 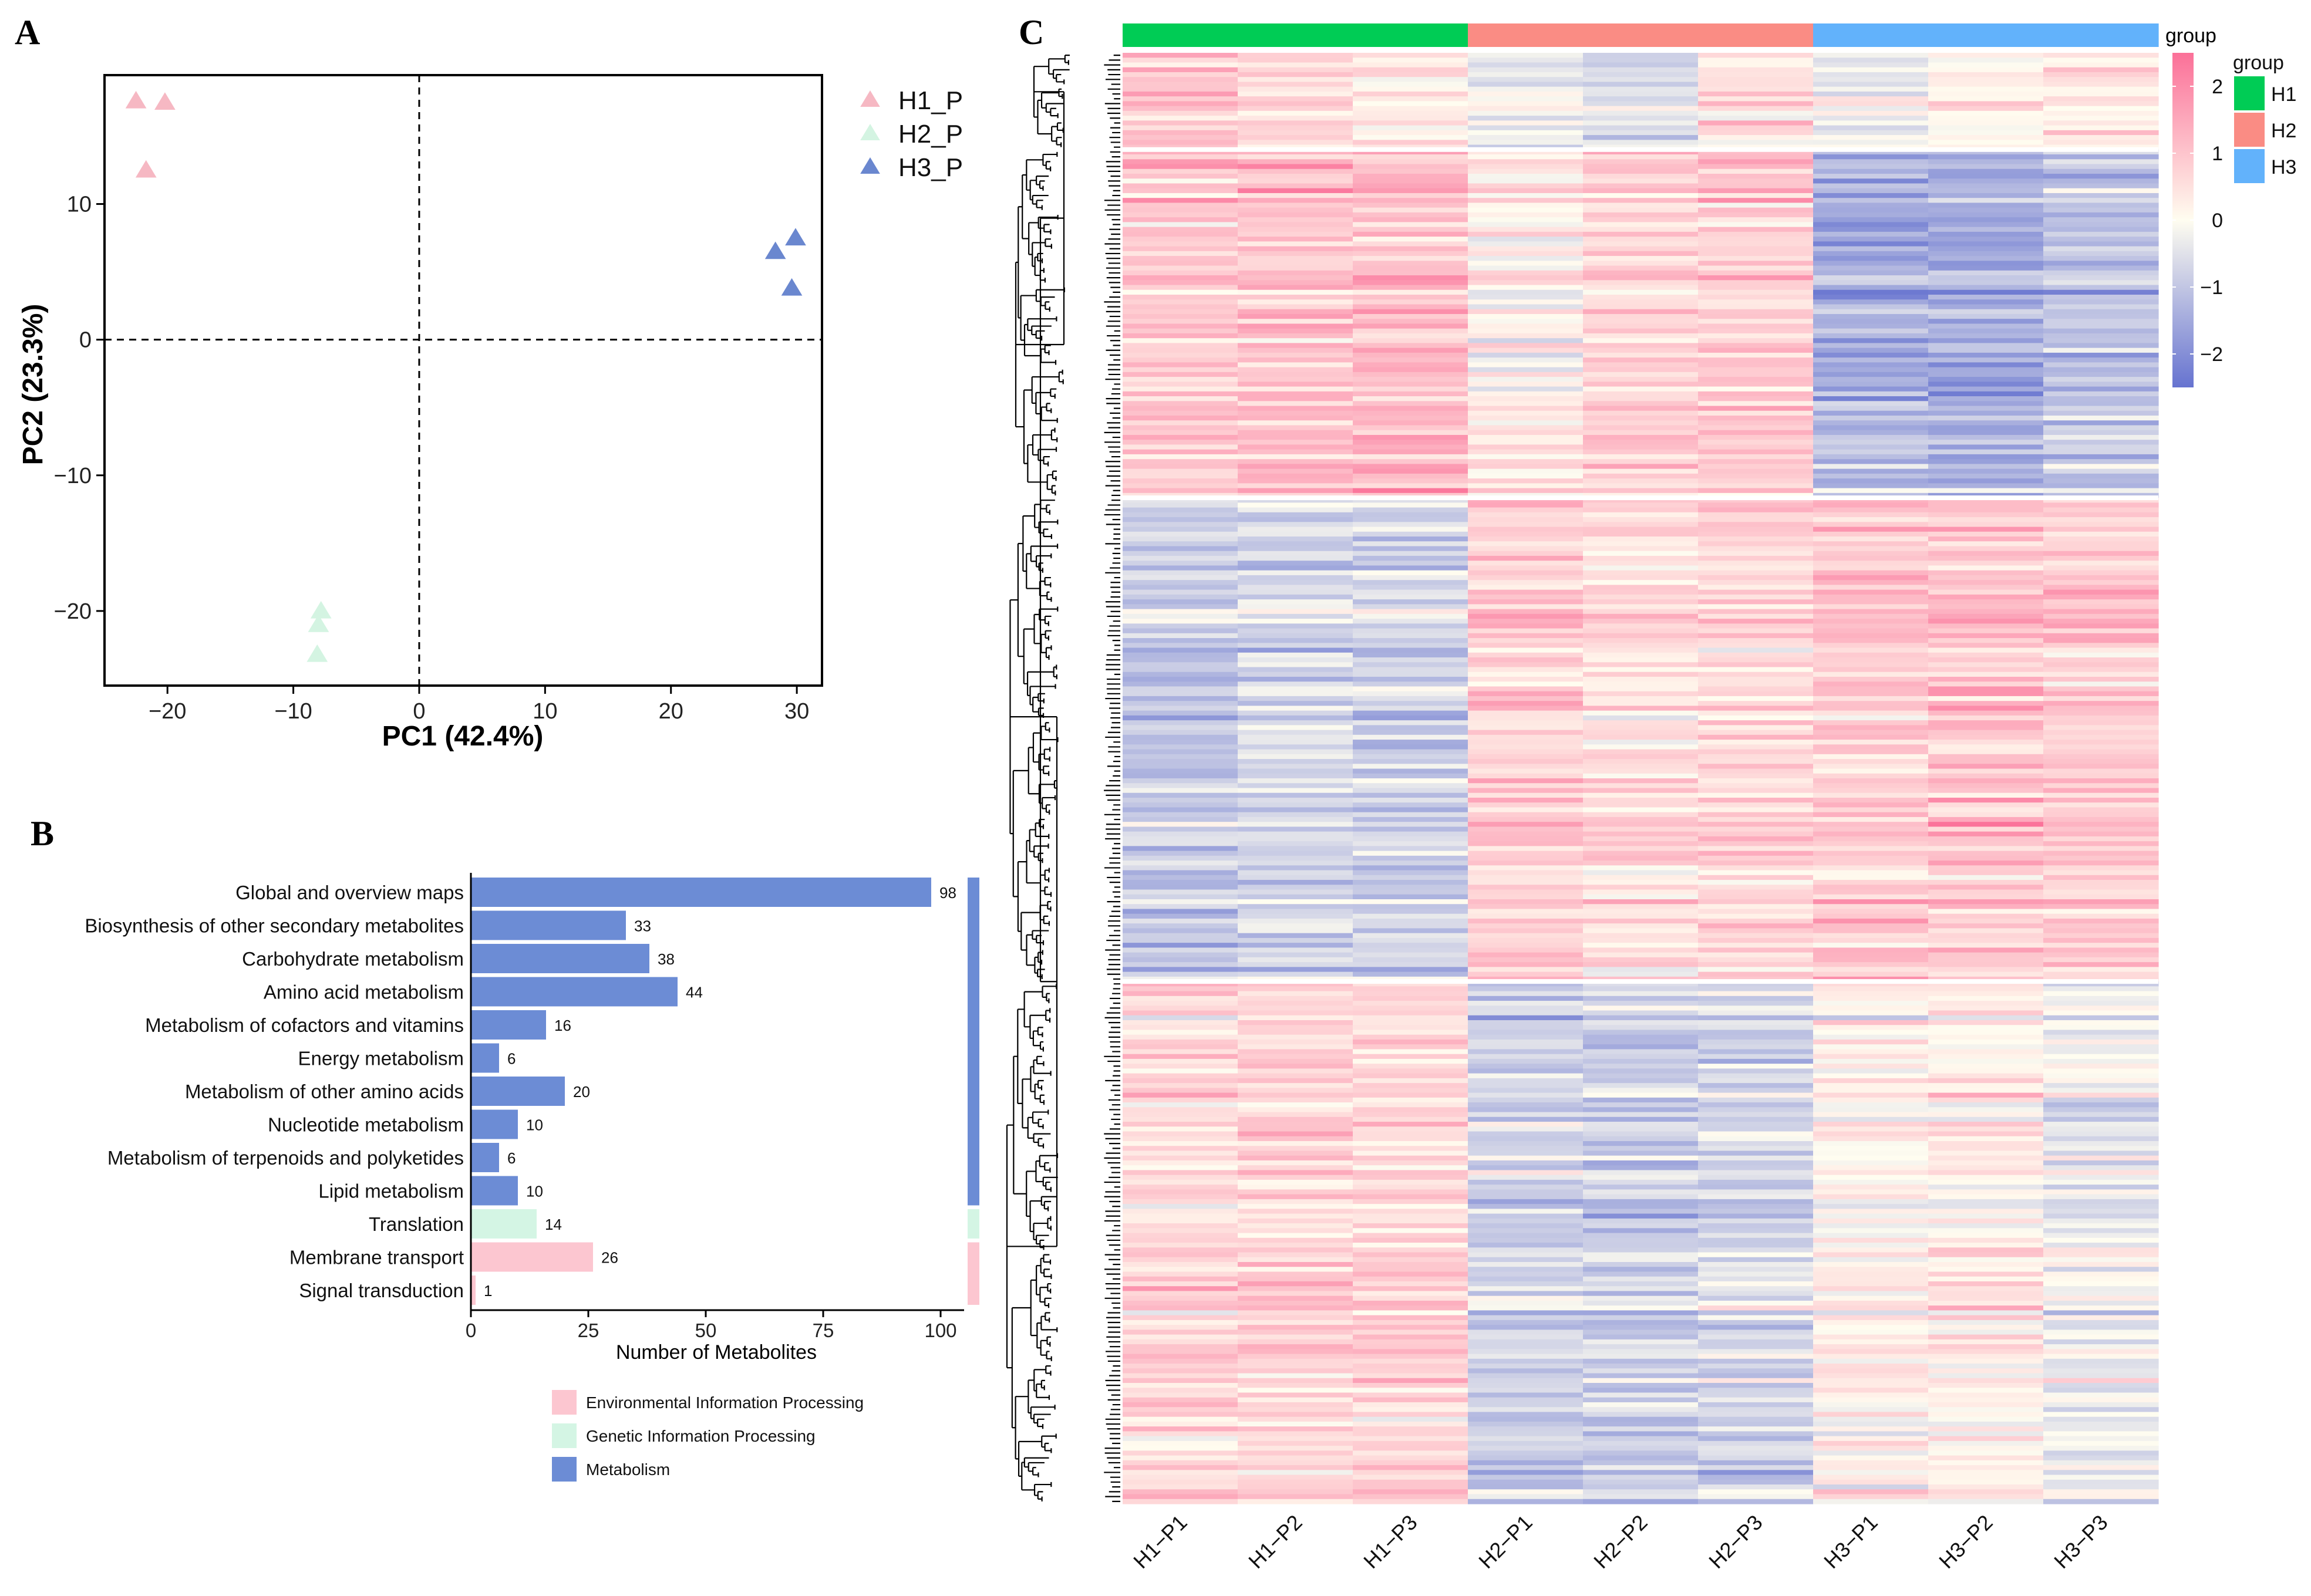 What do you see at coordinates (2249, 166) in the screenshot?
I see `group-legend-swatch` at bounding box center [2249, 166].